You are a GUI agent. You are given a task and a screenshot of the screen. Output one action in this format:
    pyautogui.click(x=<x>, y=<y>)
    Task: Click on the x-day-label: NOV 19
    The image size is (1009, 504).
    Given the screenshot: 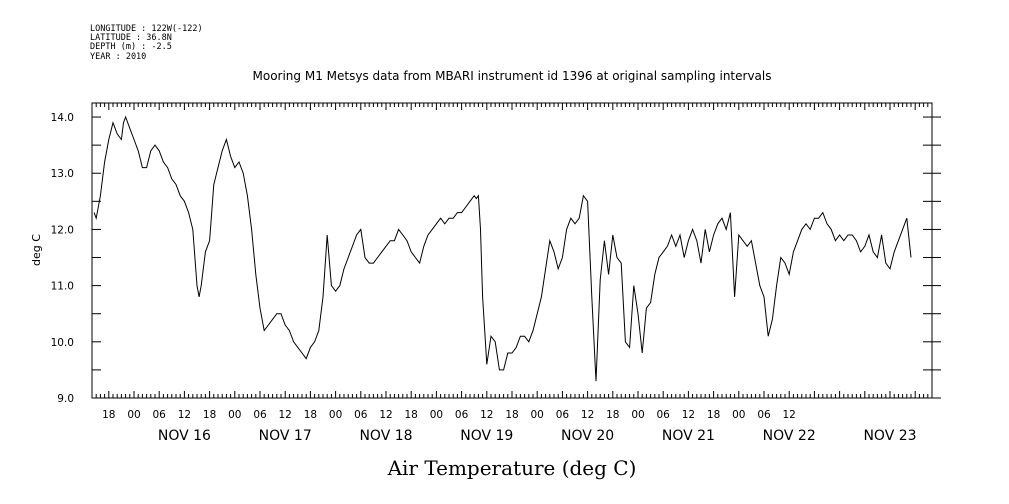 What is the action you would take?
    pyautogui.click(x=486, y=436)
    